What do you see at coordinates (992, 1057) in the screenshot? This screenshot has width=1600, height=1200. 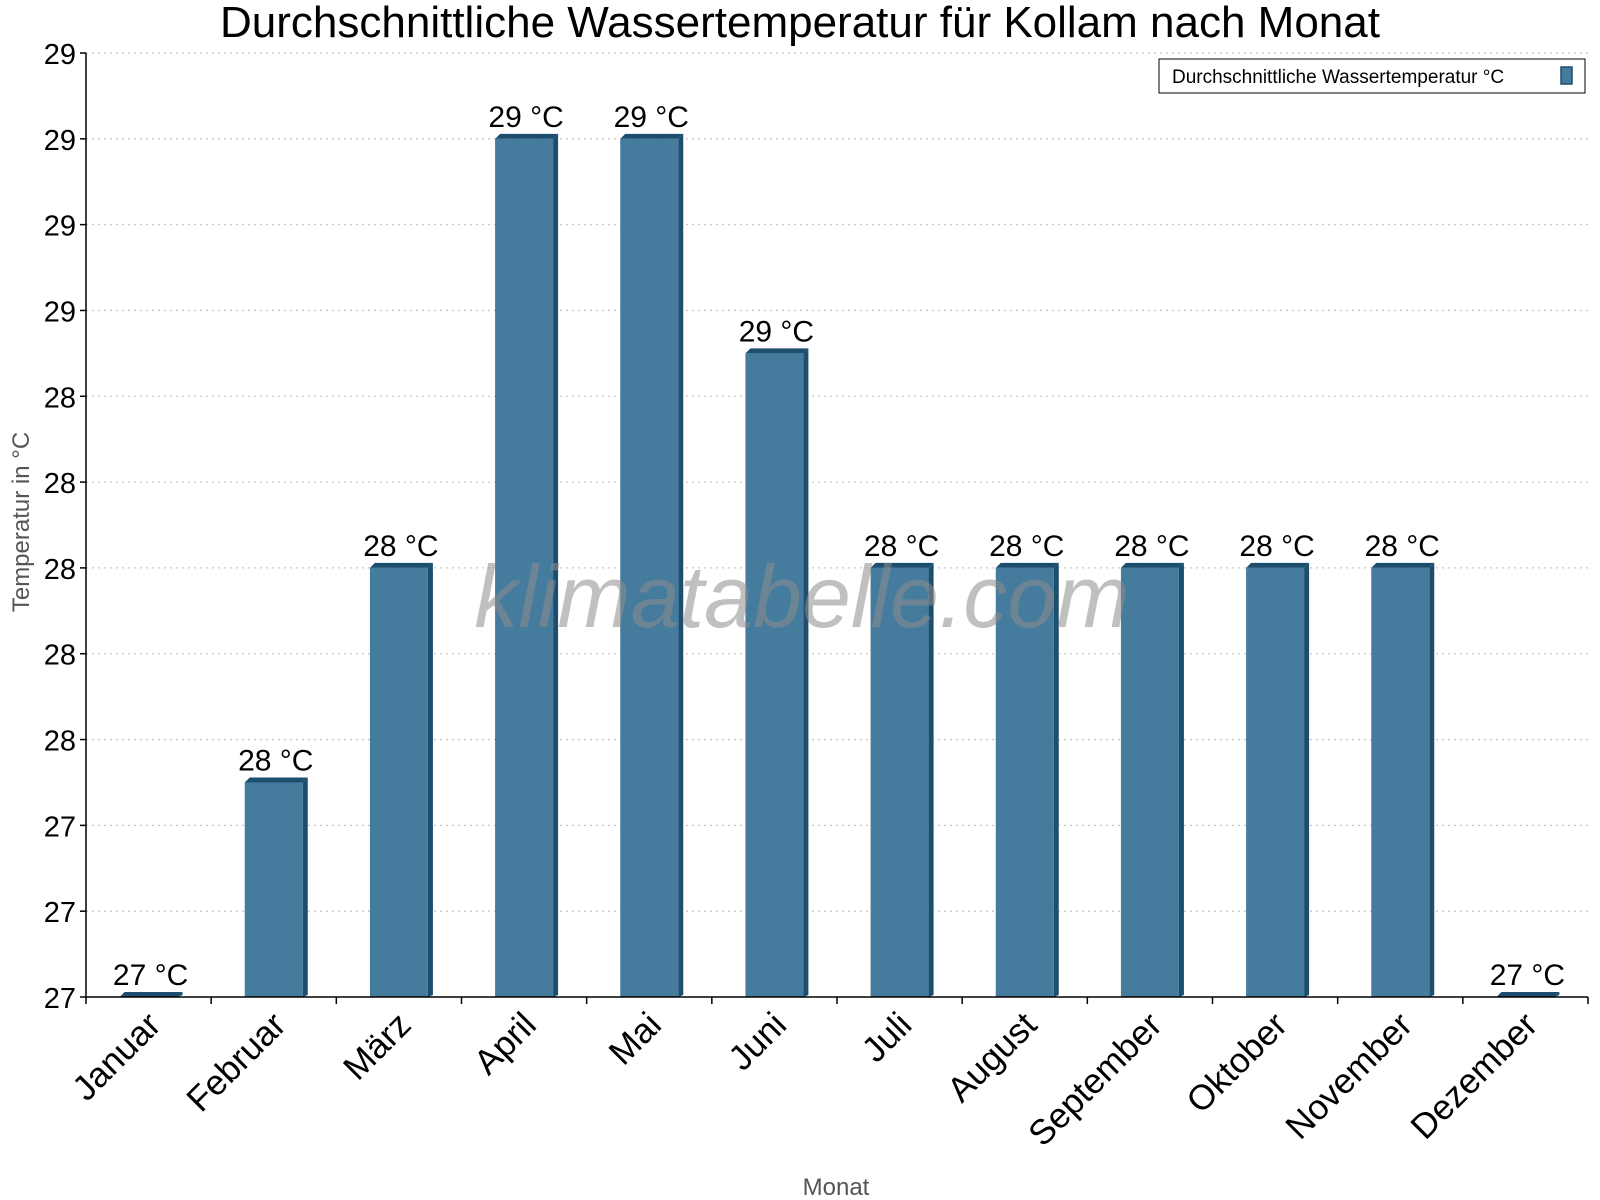 I see `x-tick-label: August` at bounding box center [992, 1057].